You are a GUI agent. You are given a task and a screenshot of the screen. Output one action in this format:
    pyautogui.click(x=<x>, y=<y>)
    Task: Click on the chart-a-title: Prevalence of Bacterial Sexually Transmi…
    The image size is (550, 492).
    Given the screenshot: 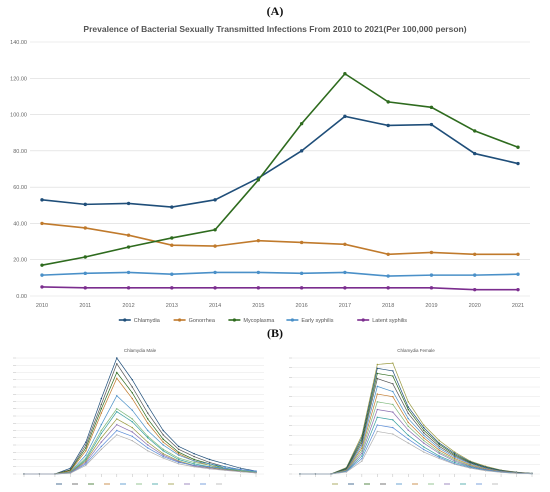 What is the action you would take?
    pyautogui.click(x=275, y=29)
    